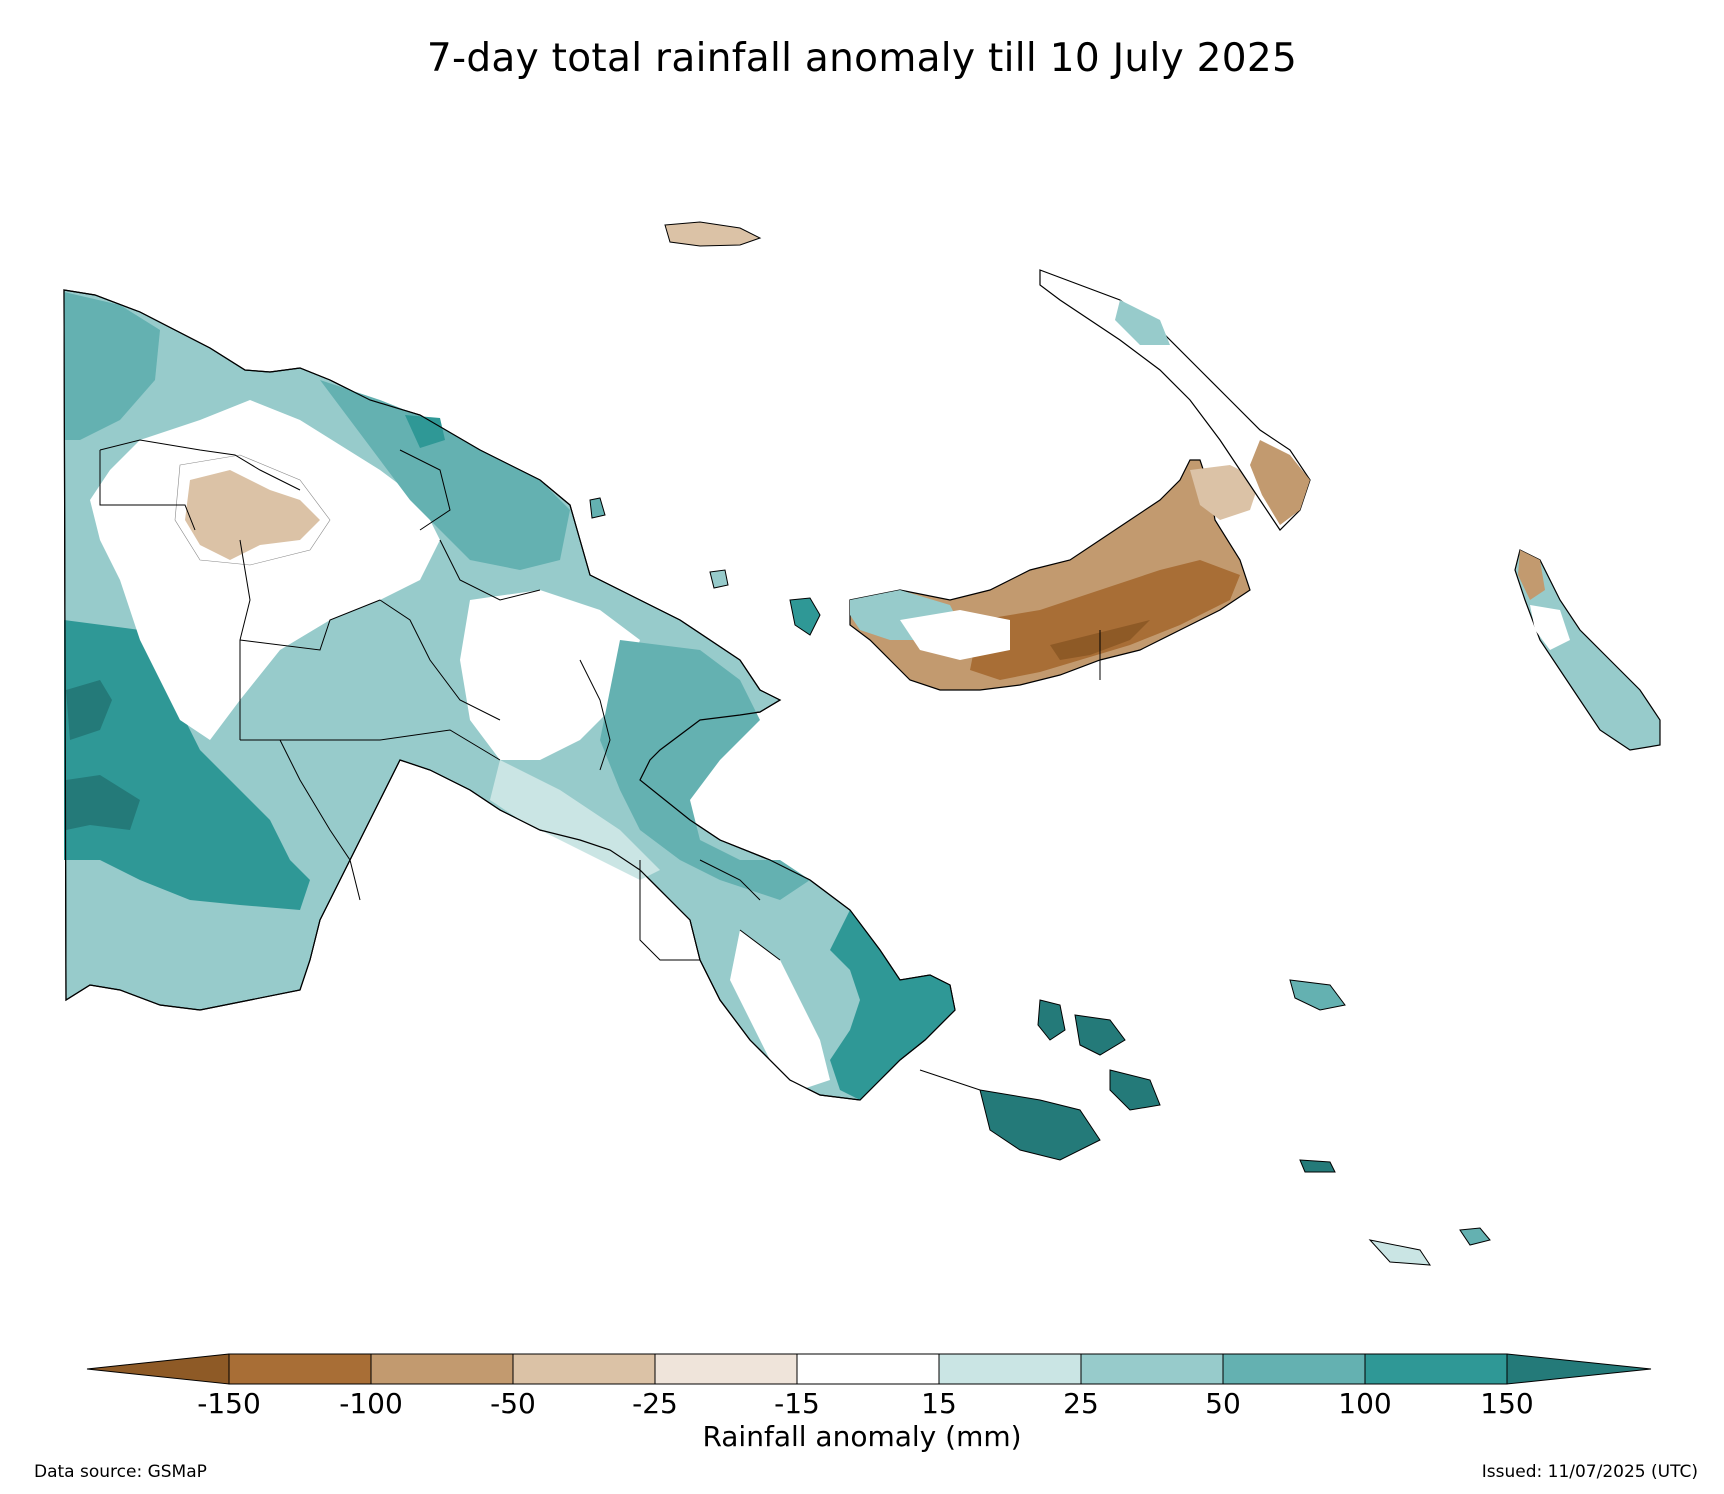  I want to click on new-ireland-dry-south, so click(1280, 482).